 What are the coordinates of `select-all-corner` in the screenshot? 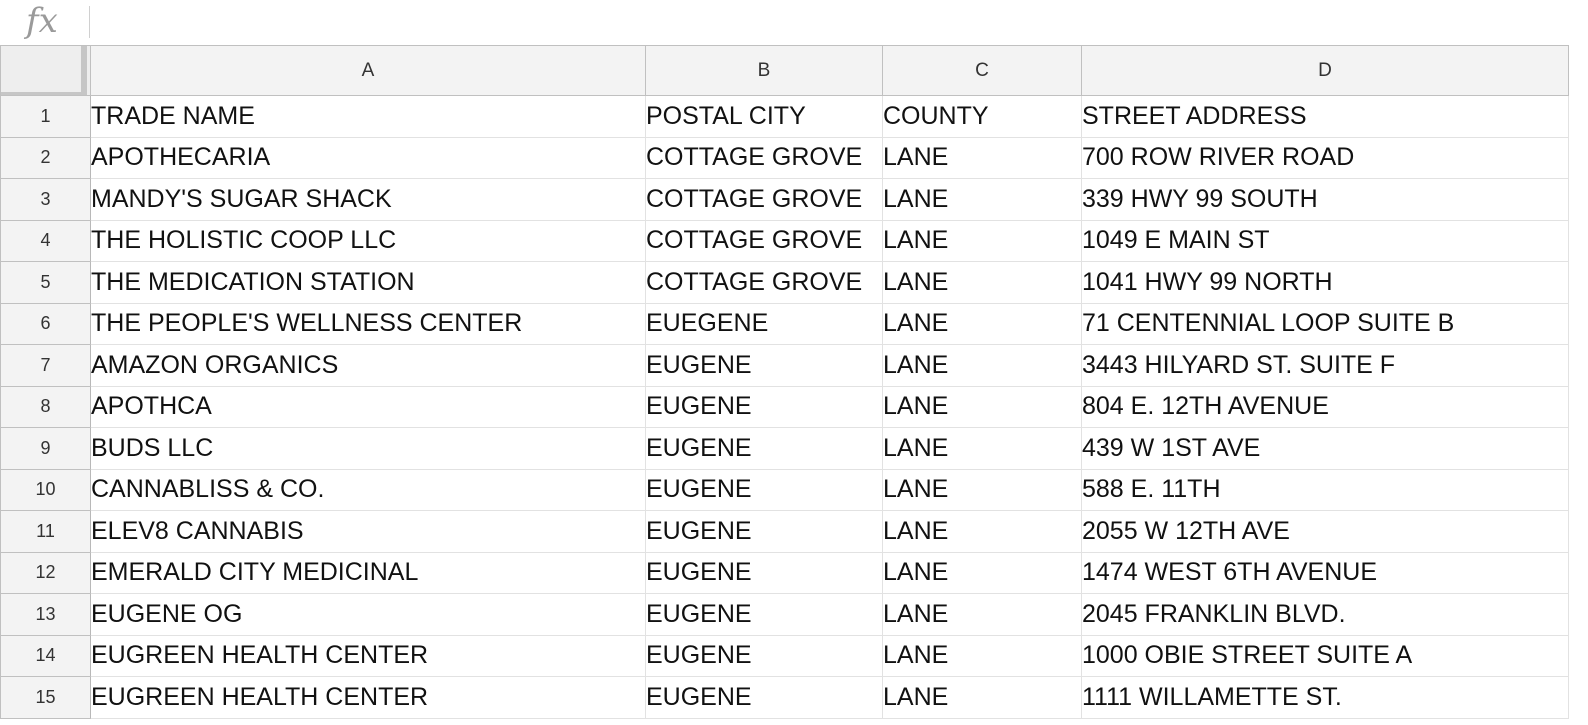 It's located at (45, 70).